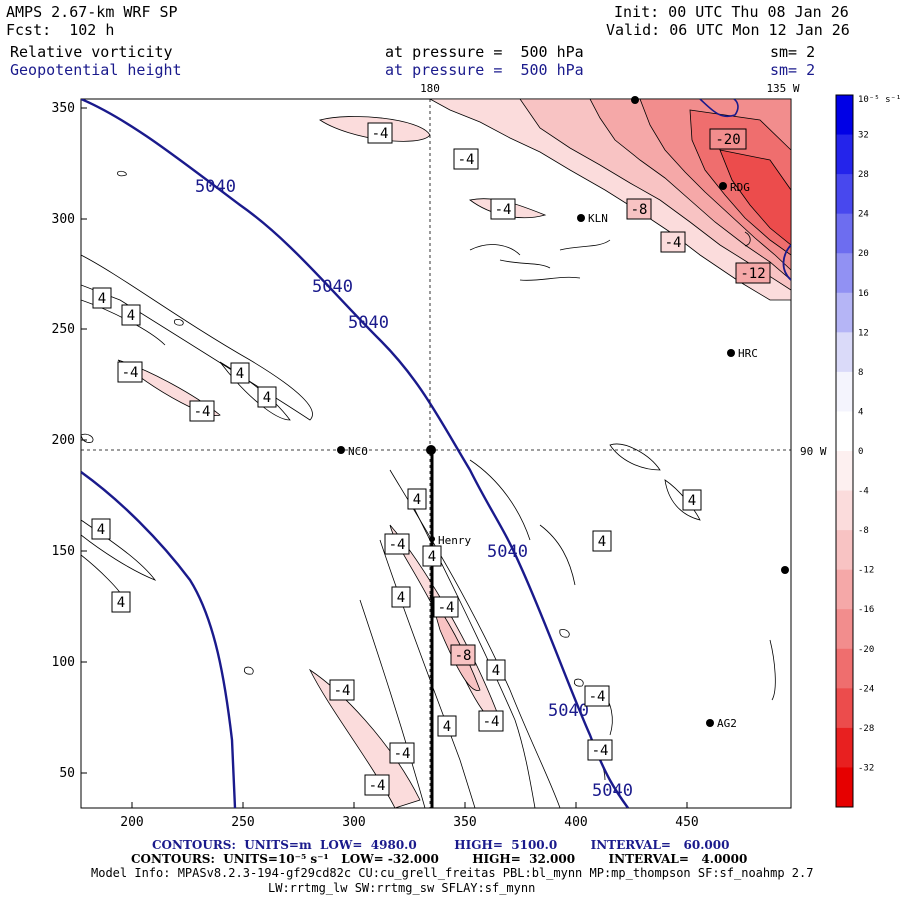 The image size is (900, 900). What do you see at coordinates (866, 571) in the screenshot?
I see `colorbar-label: -12` at bounding box center [866, 571].